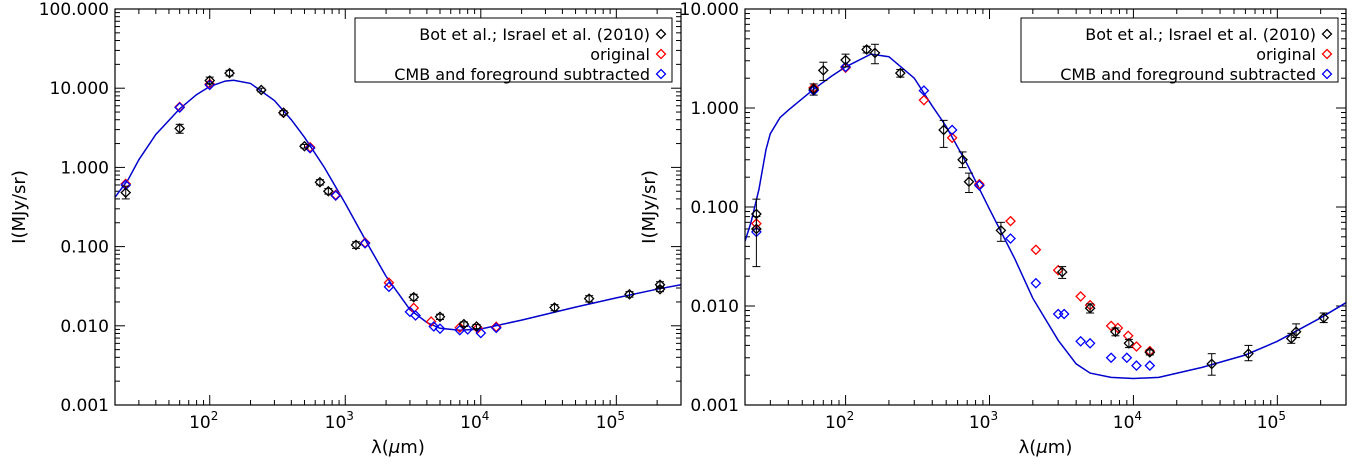 The width and height of the screenshot is (1365, 467). I want to click on y-tick-label: 1.000, so click(84, 168).